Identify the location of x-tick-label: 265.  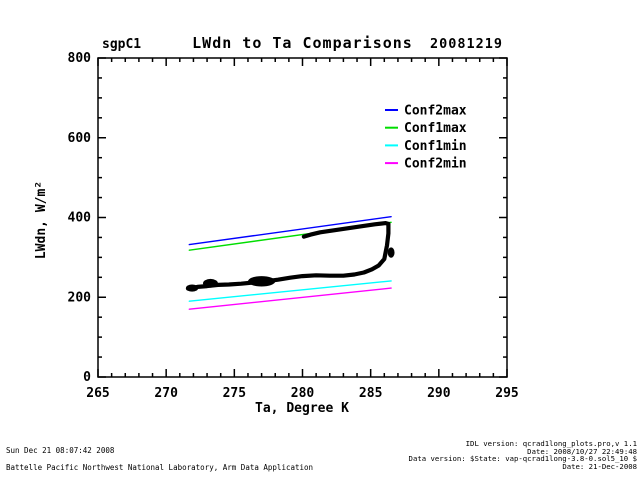
(97, 393).